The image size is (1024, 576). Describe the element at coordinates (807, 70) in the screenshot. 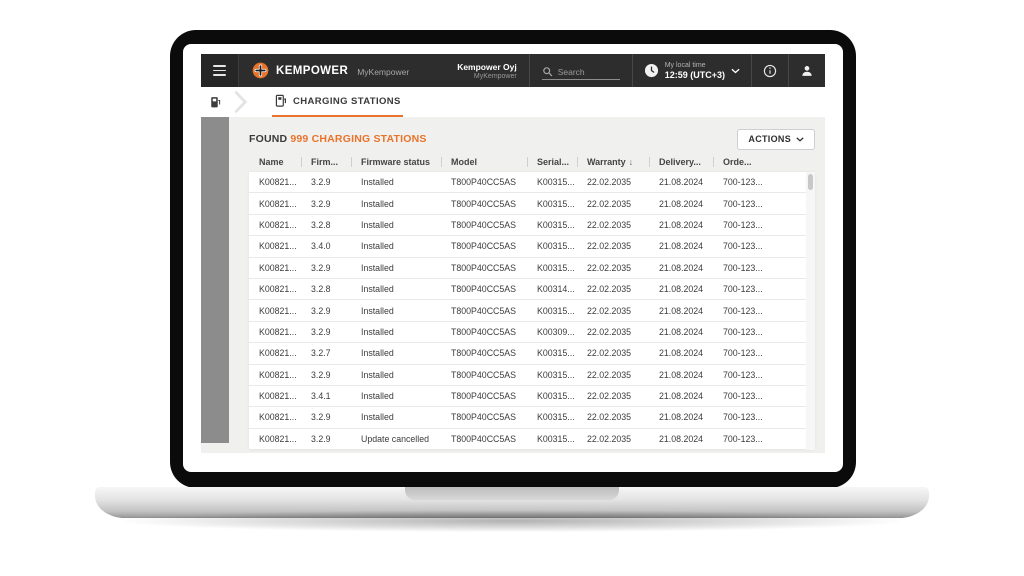

I see `user-menu-button` at that location.